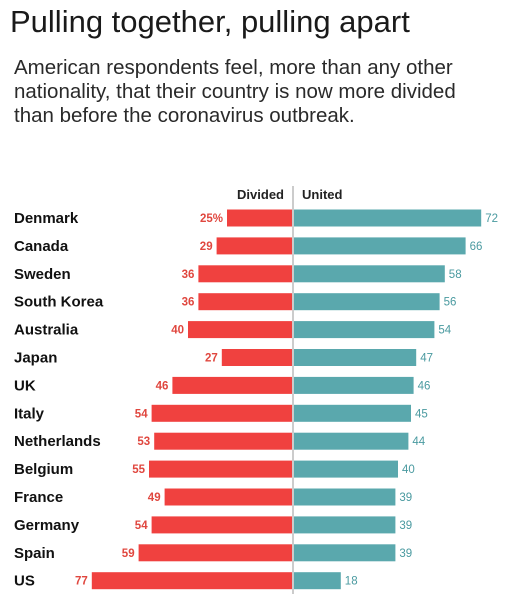 This screenshot has width=516, height=600. Describe the element at coordinates (177, 331) in the screenshot. I see `value-label-divided: 40` at that location.